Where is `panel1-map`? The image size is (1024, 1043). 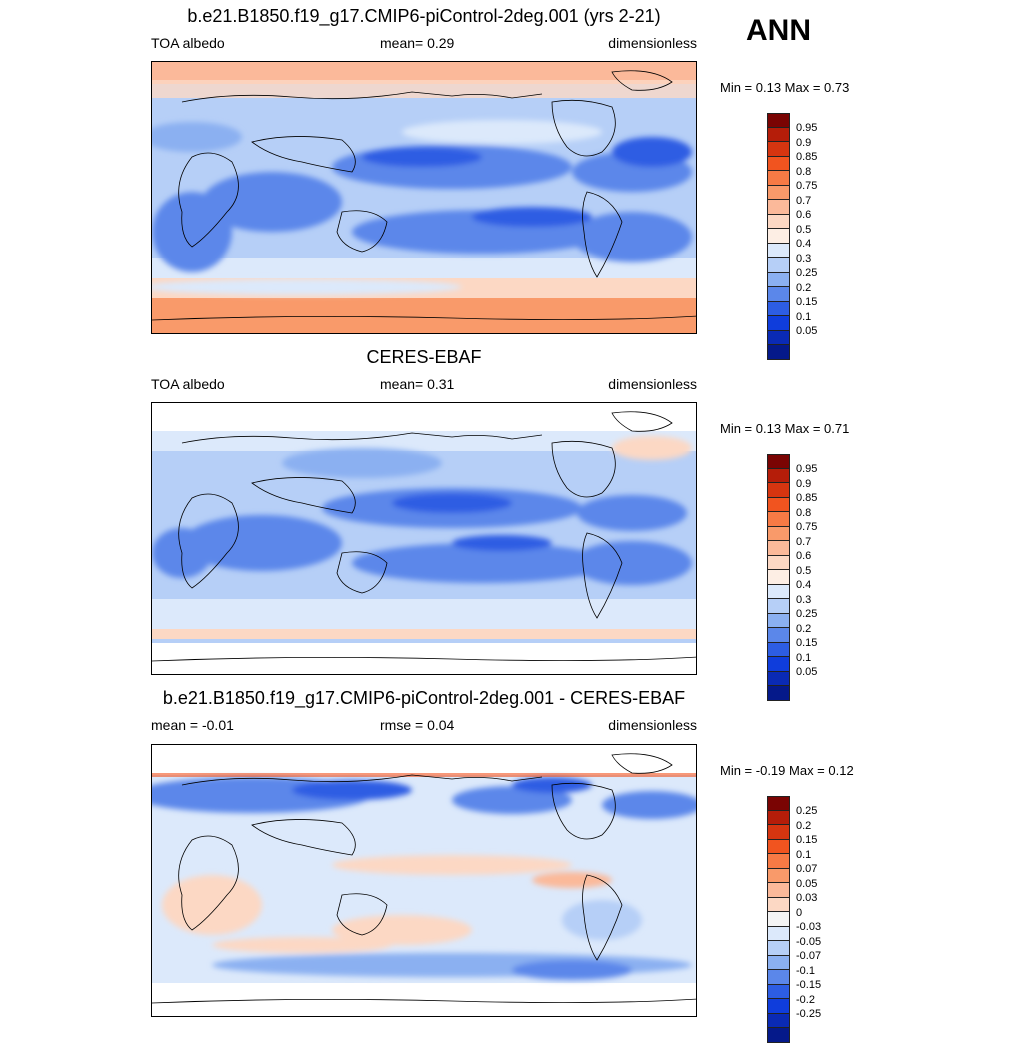 panel1-map is located at coordinates (424, 197).